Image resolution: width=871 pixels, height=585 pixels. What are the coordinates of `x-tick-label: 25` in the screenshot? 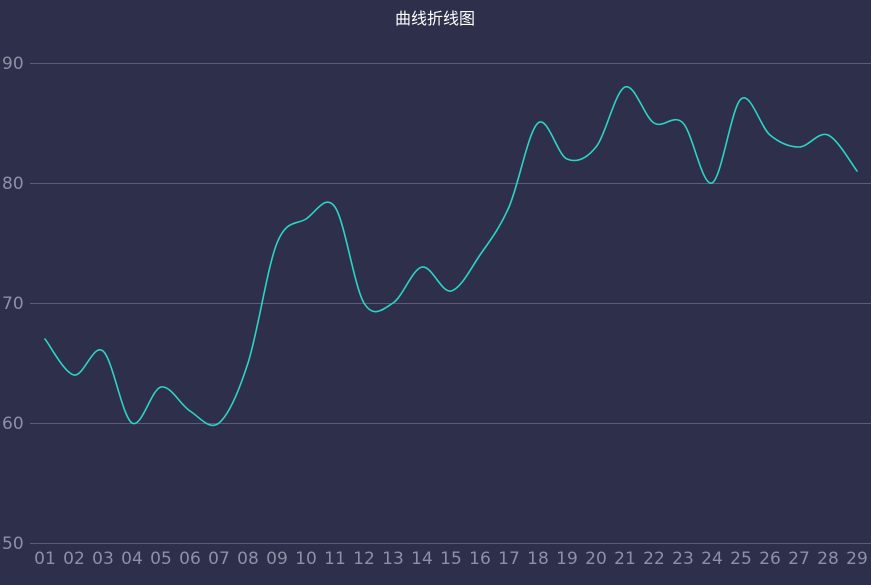 It's located at (741, 559).